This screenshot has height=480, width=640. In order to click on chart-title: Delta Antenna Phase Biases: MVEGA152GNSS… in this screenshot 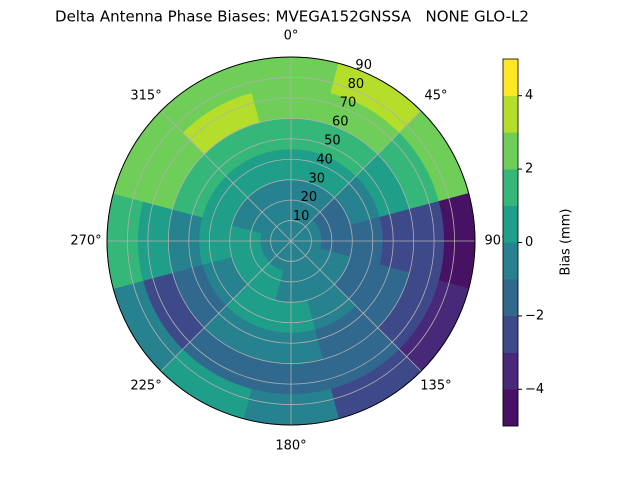, I will do `click(292, 17)`.